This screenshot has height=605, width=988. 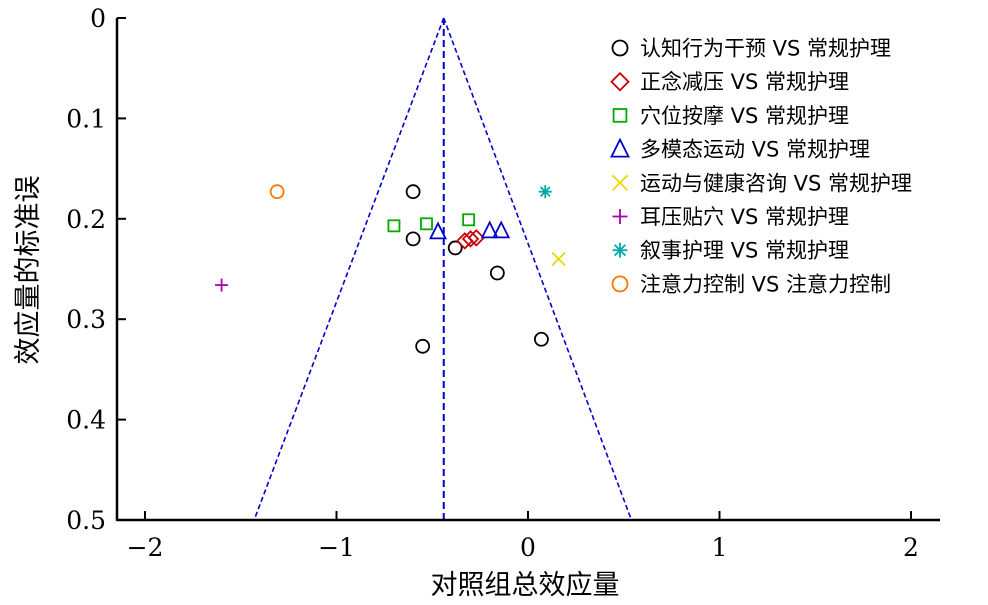 I want to click on x-axis-title: 对照组总效应量, so click(x=525, y=585).